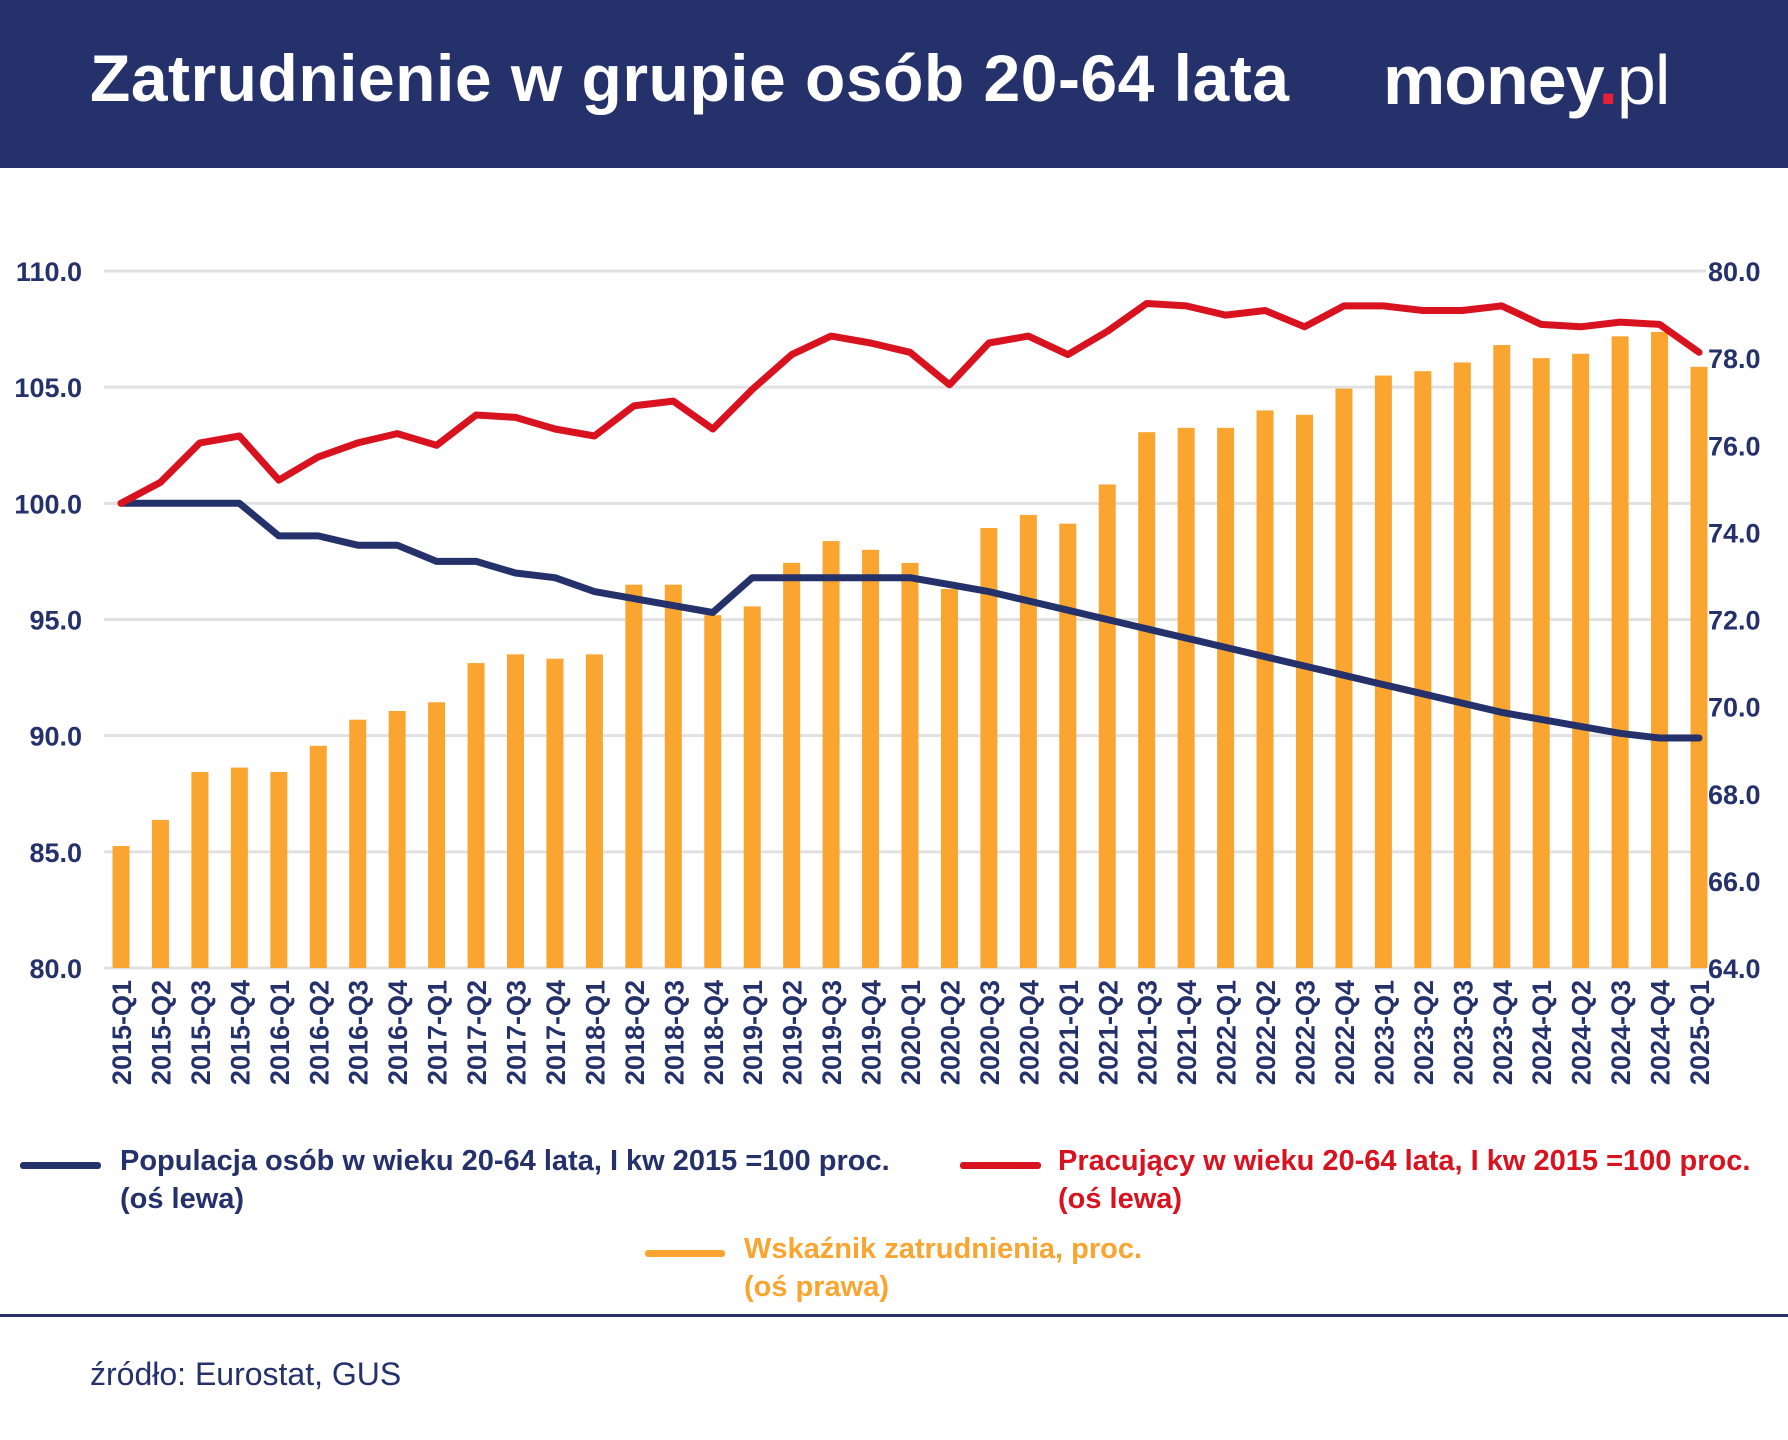 The height and width of the screenshot is (1440, 1788). I want to click on right-axis-tick-label: 64.0, so click(1734, 969).